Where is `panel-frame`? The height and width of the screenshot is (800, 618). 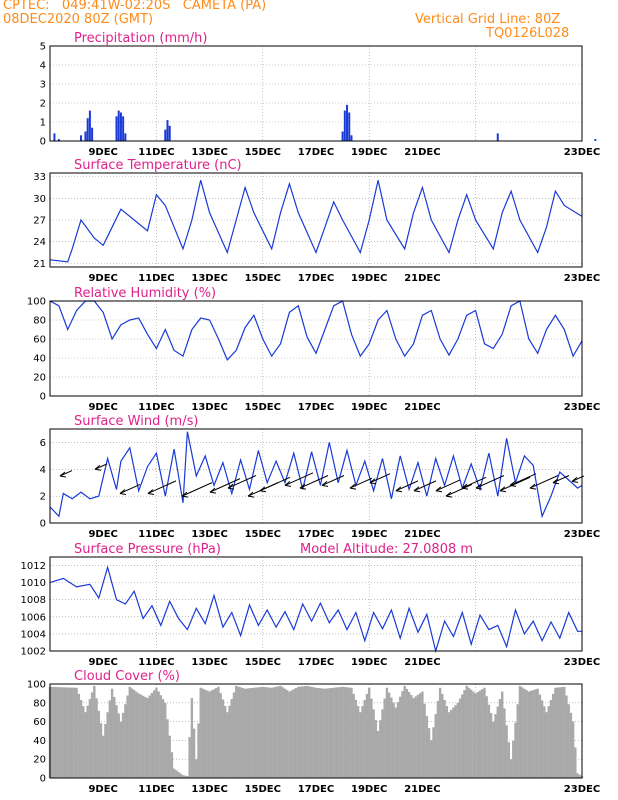 panel-frame is located at coordinates (316, 220).